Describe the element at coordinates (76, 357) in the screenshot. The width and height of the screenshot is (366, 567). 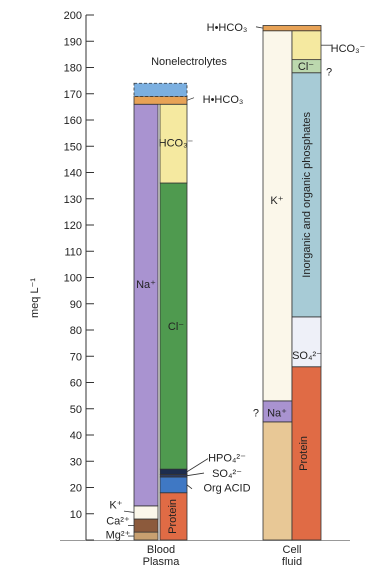
I see `y-tick-label: 70` at that location.